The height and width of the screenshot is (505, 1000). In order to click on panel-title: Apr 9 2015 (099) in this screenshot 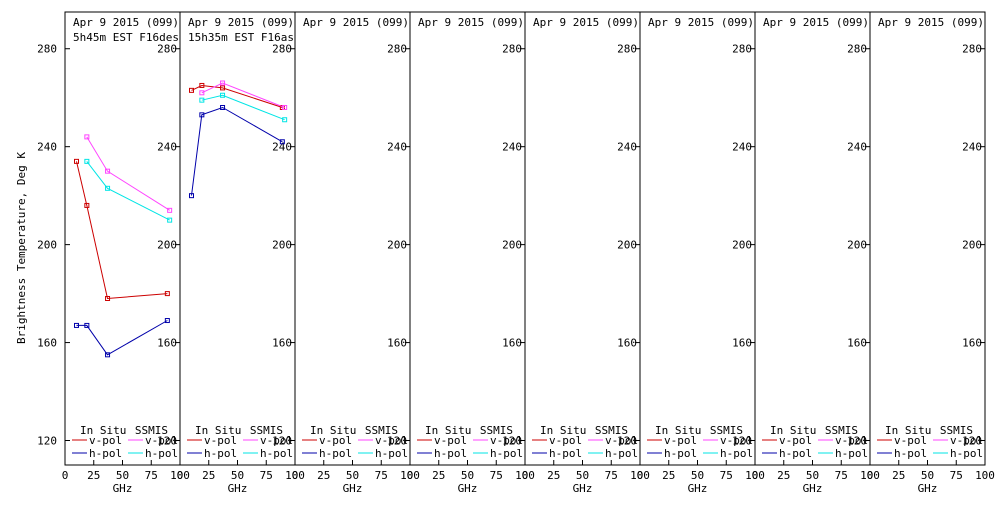, I will do `click(701, 22)`.